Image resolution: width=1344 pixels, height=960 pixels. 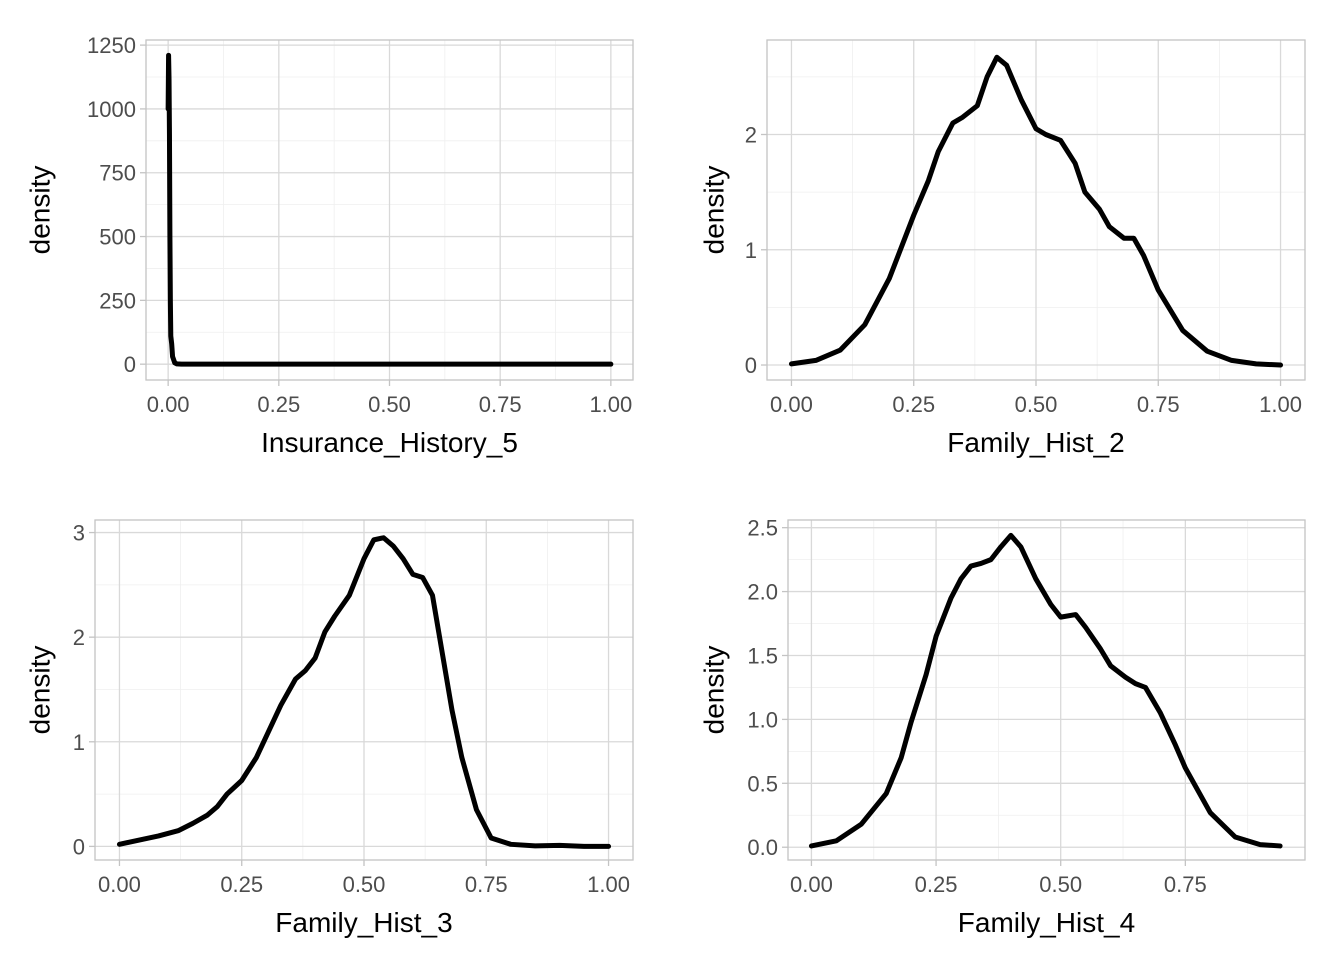 I want to click on x-axis-title: Family_Hist_2, so click(x=1035, y=442).